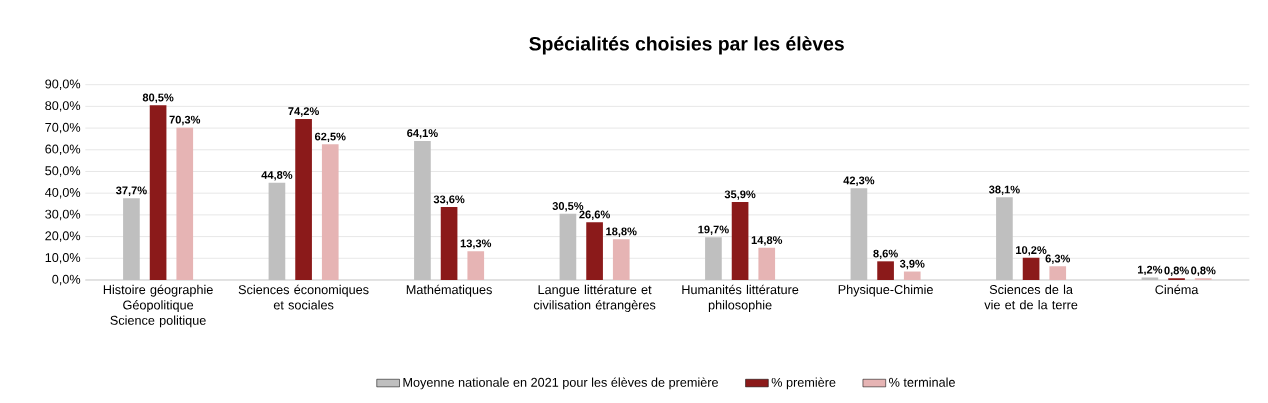  Describe the element at coordinates (330, 137) in the screenshot. I see `data-label: 62,5%` at that location.